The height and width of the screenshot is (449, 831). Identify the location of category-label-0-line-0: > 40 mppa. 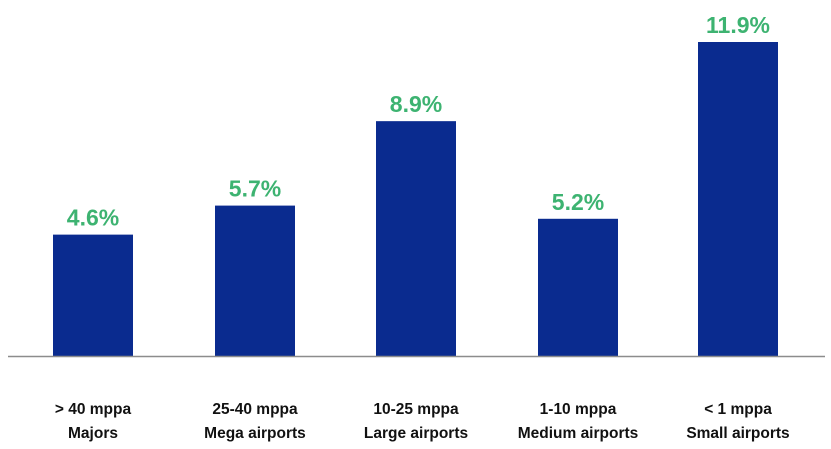
(93, 409).